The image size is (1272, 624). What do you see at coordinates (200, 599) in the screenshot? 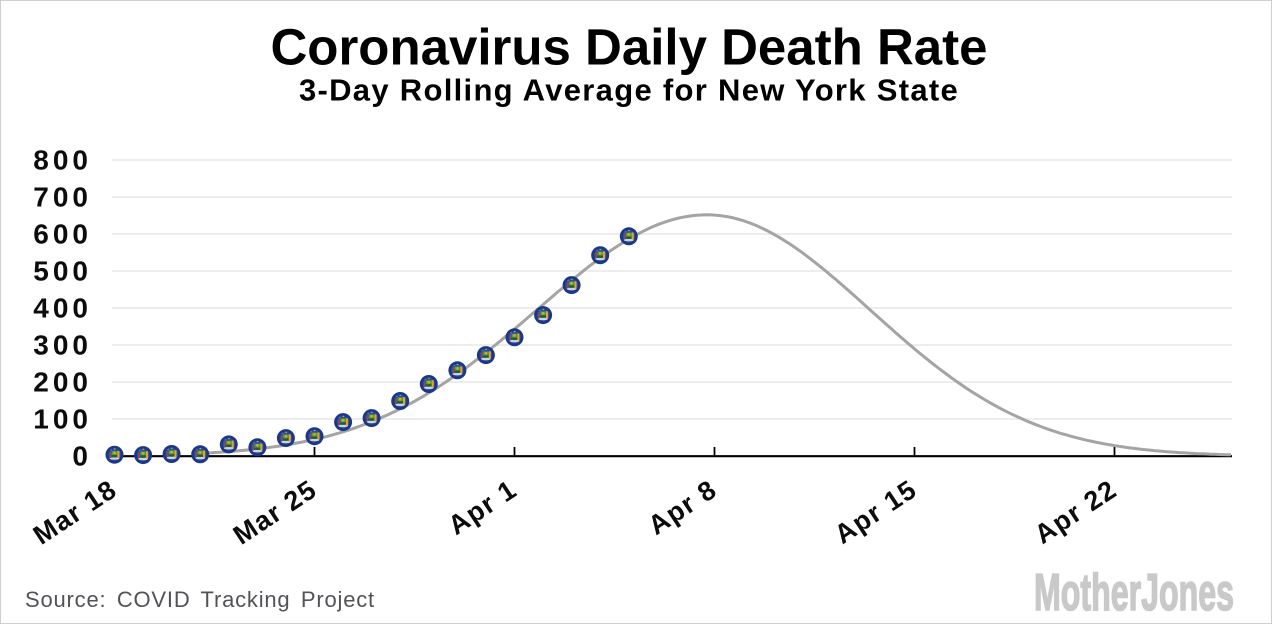
I see `svg-text: Source: COVID Tracking Project` at bounding box center [200, 599].